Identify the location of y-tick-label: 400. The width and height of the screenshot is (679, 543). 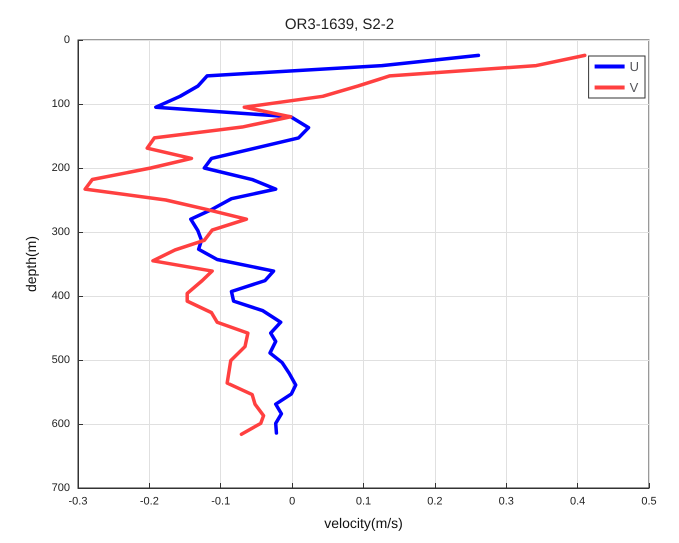
(61, 296).